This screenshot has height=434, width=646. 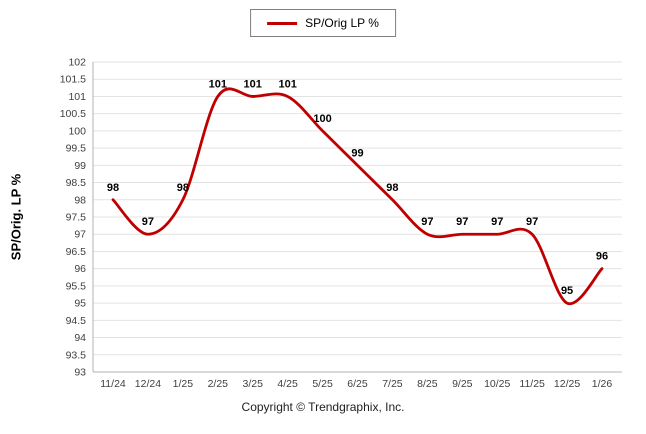 What do you see at coordinates (76, 355) in the screenshot?
I see `y-tick-label: 93.5` at bounding box center [76, 355].